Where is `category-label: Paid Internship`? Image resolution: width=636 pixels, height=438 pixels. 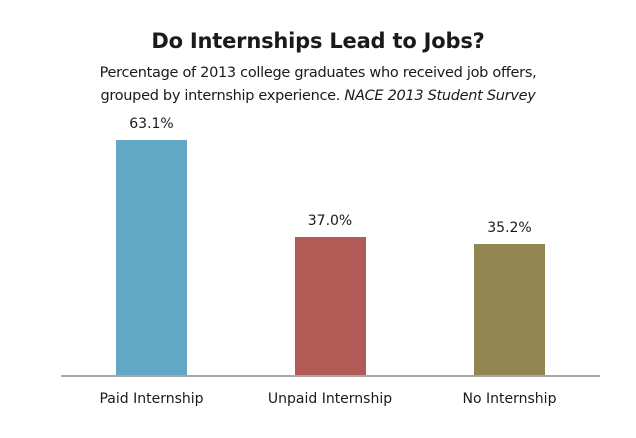
category-label: Paid Internship is located at coordinates (151, 399).